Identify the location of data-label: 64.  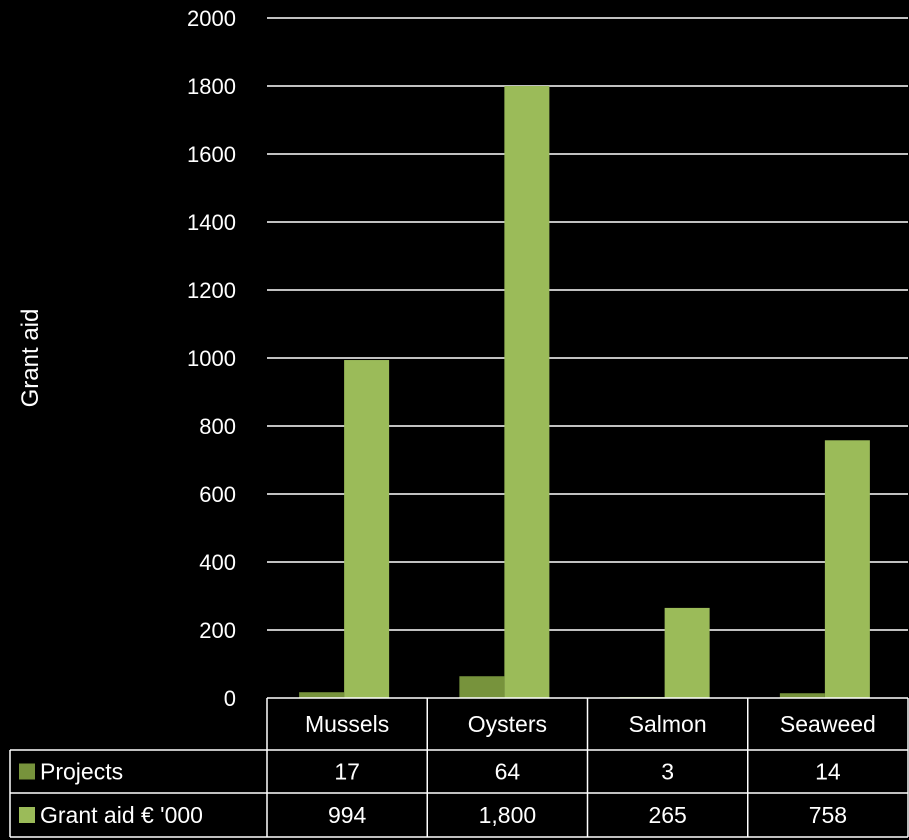
(508, 772).